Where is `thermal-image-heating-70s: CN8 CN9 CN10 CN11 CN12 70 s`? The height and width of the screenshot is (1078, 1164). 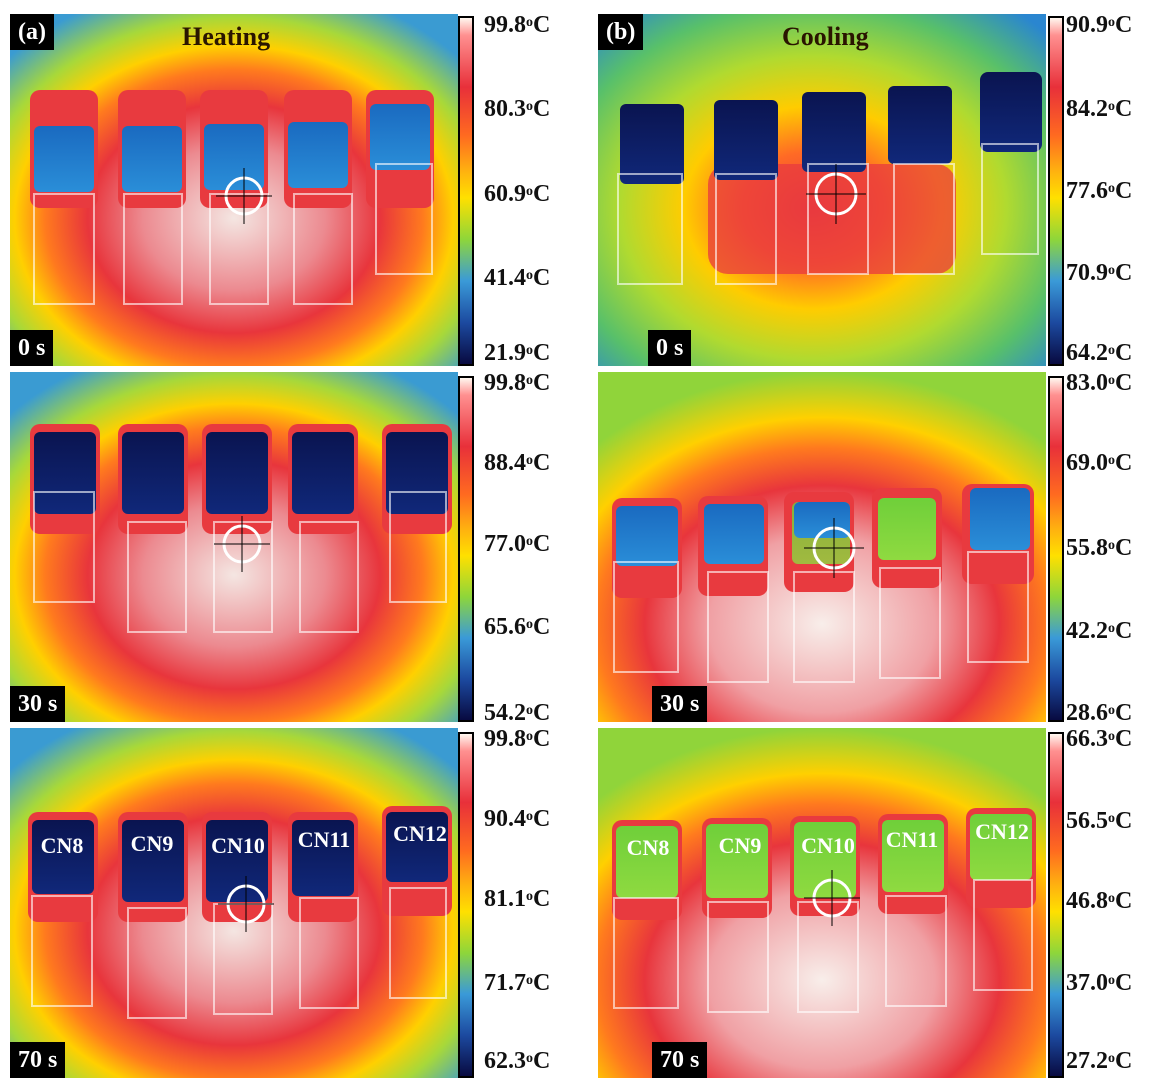
thermal-image-heating-70s: CN8 CN9 CN10 CN11 CN12 70 s is located at coordinates (234, 903).